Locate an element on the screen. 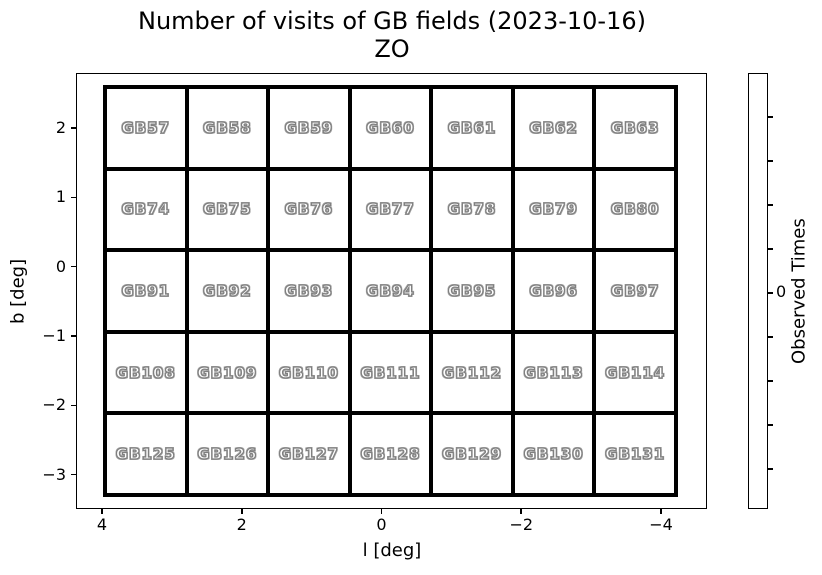  field-label: GB95 is located at coordinates (472, 290).